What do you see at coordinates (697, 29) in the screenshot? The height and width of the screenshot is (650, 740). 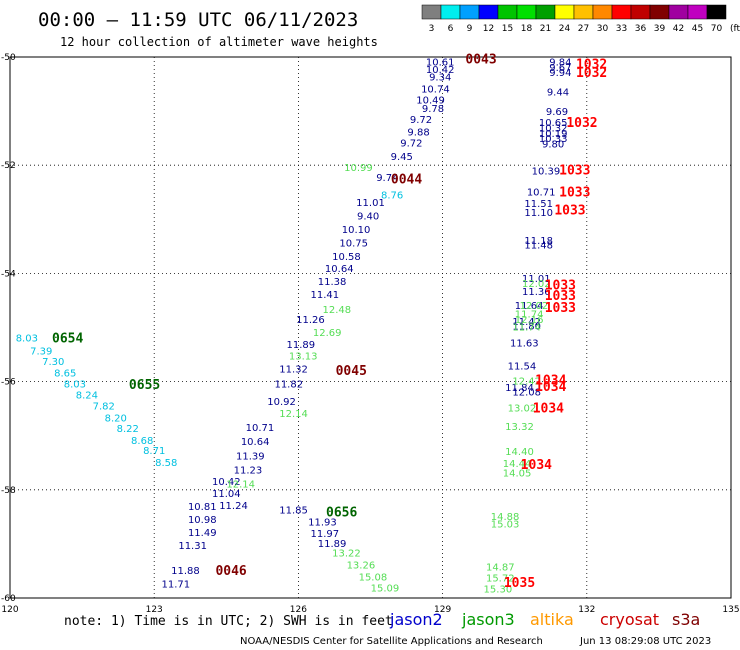 I see `colorbar-label: 45` at bounding box center [697, 29].